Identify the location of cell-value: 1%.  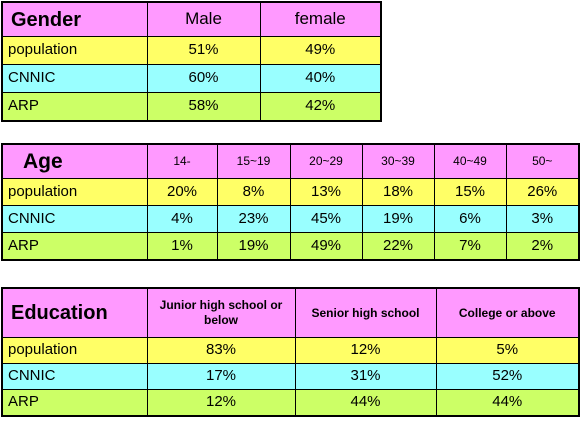
(182, 246).